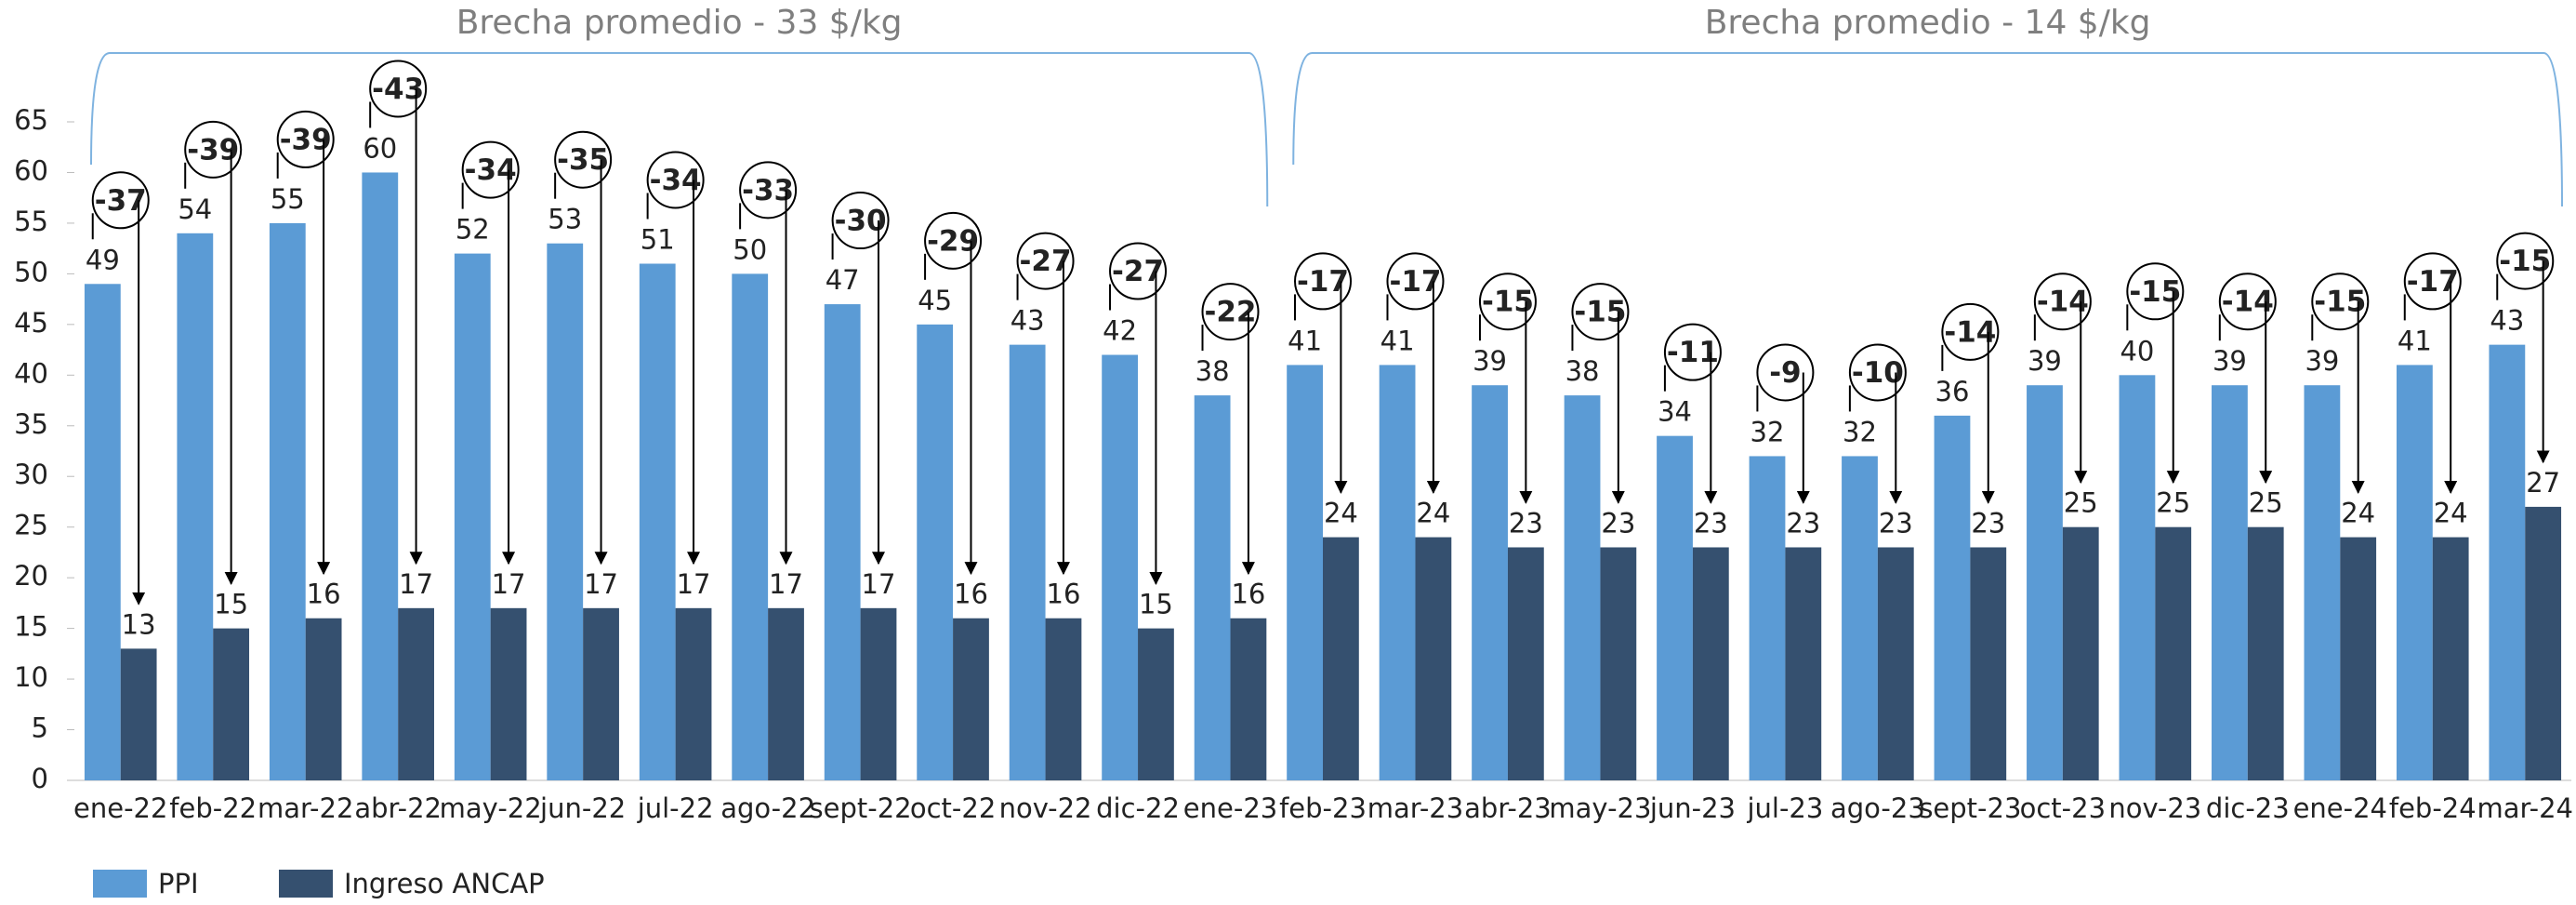 The height and width of the screenshot is (905, 2576). I want to click on value-label: 49, so click(103, 259).